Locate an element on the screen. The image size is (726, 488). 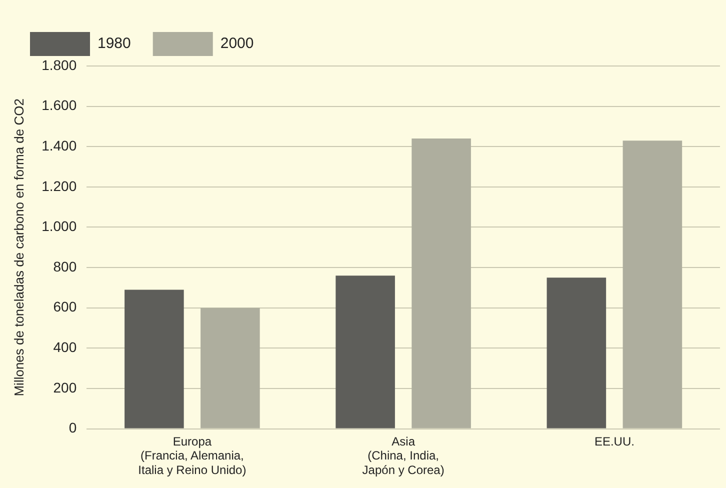
x-tick-label: Europa (Francia, Alemania, Italia y Reino Unido) is located at coordinates (192, 456).